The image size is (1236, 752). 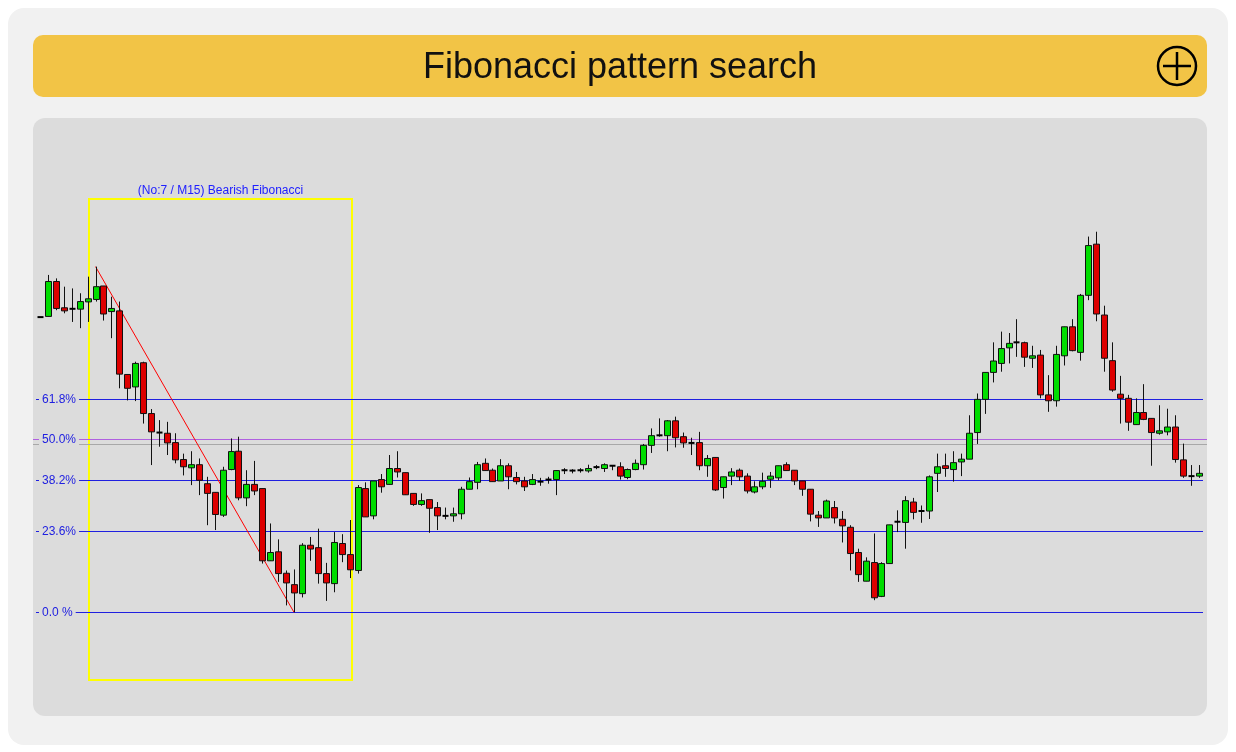 What do you see at coordinates (59, 398) in the screenshot?
I see `y-tick-label: 61.8%` at bounding box center [59, 398].